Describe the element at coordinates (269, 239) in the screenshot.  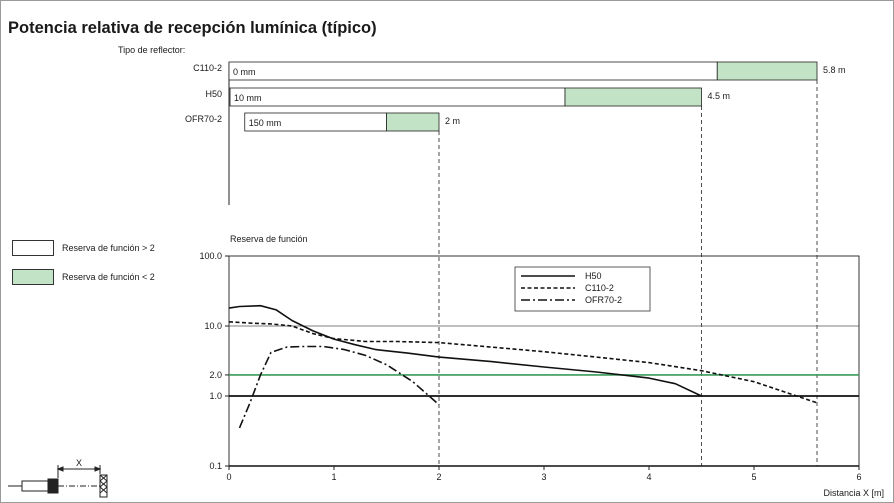
I see `y-axis-label: Reserva de función` at that location.